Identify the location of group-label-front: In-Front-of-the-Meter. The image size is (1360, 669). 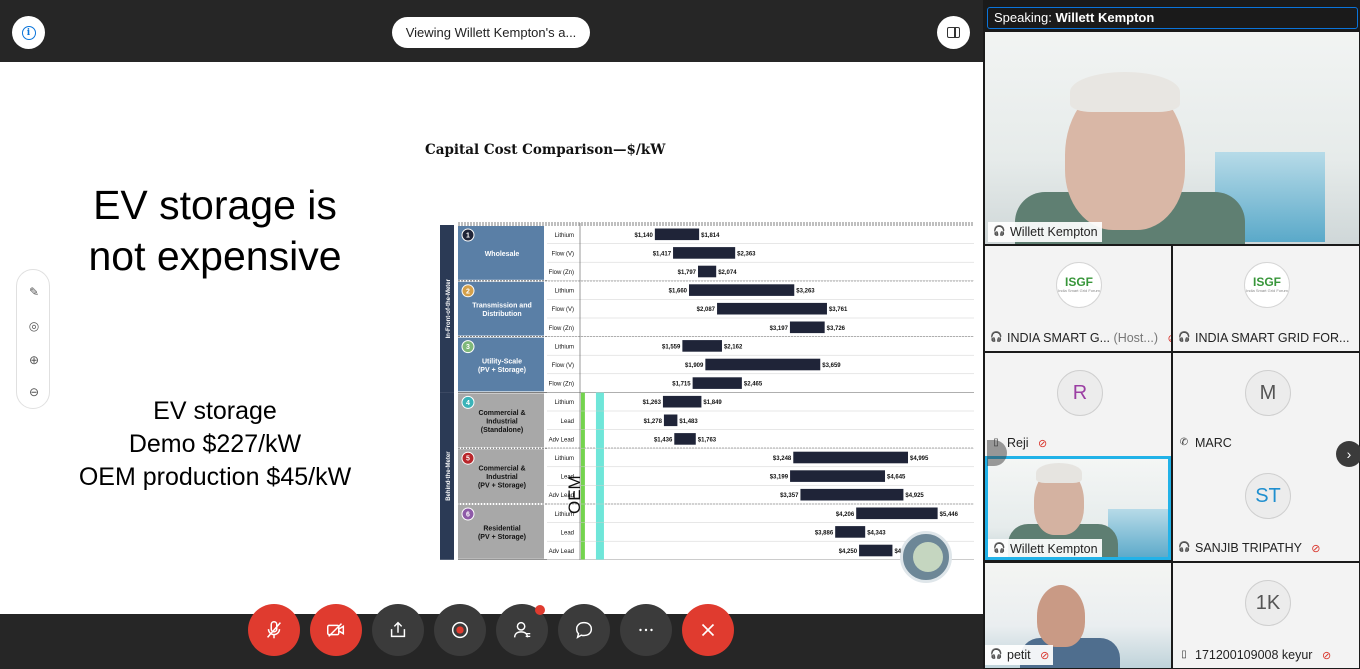
(449, 308).